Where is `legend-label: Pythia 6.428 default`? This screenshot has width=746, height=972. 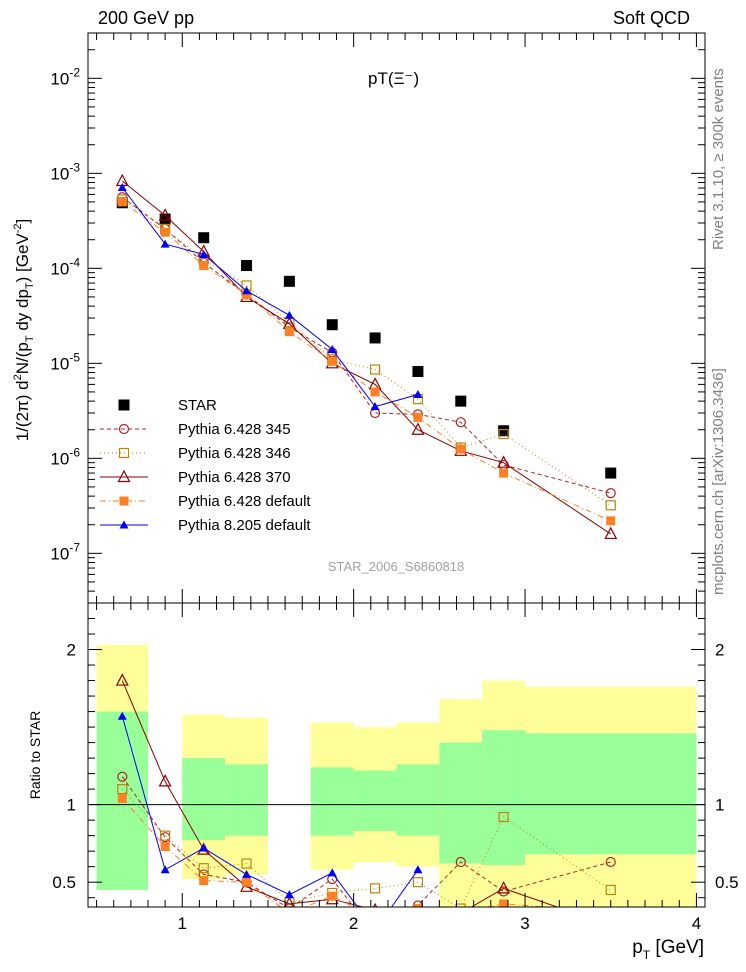 legend-label: Pythia 6.428 default is located at coordinates (244, 501).